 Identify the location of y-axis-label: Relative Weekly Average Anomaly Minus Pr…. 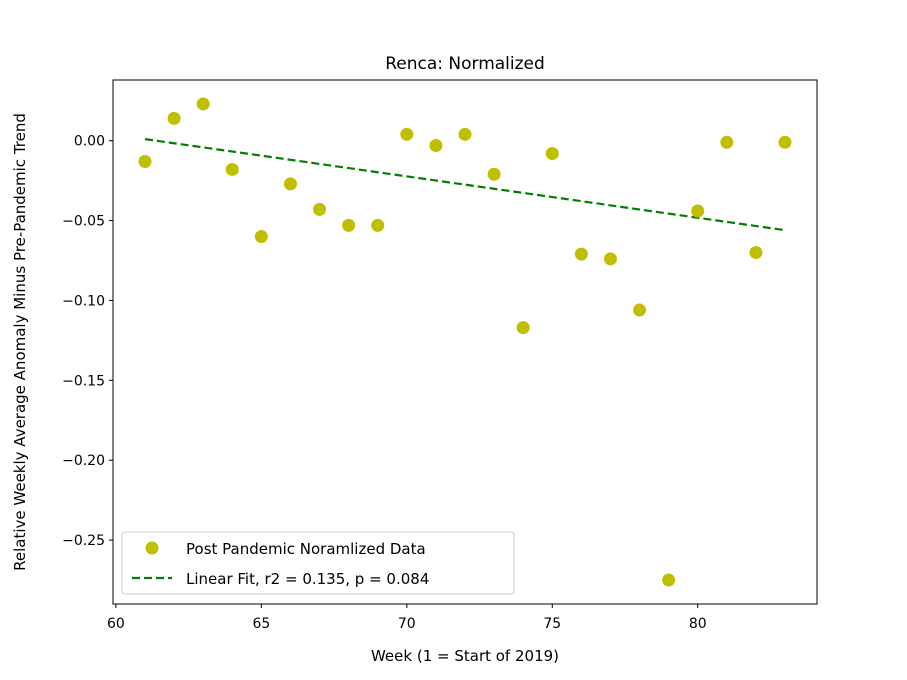
(20, 342).